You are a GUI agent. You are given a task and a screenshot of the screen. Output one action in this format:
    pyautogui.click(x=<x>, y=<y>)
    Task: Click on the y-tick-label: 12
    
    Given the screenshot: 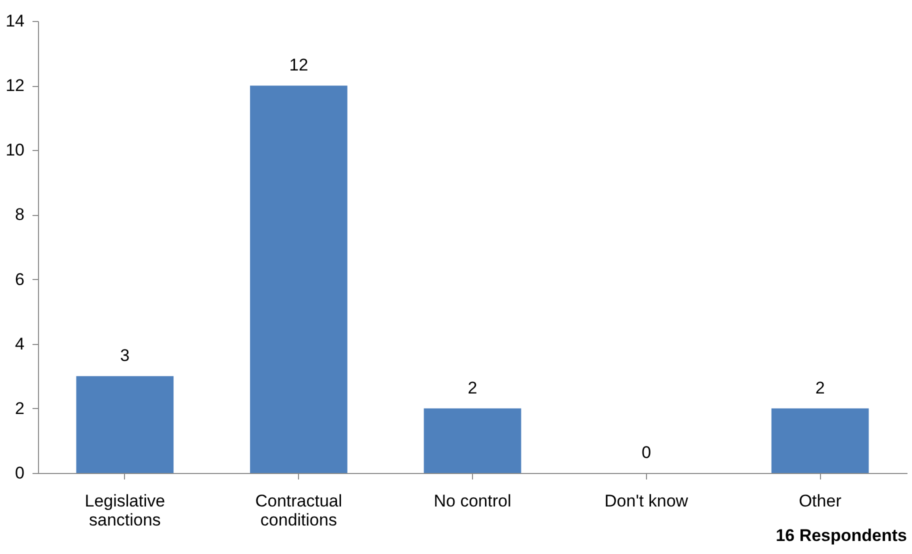 What is the action you would take?
    pyautogui.click(x=15, y=86)
    